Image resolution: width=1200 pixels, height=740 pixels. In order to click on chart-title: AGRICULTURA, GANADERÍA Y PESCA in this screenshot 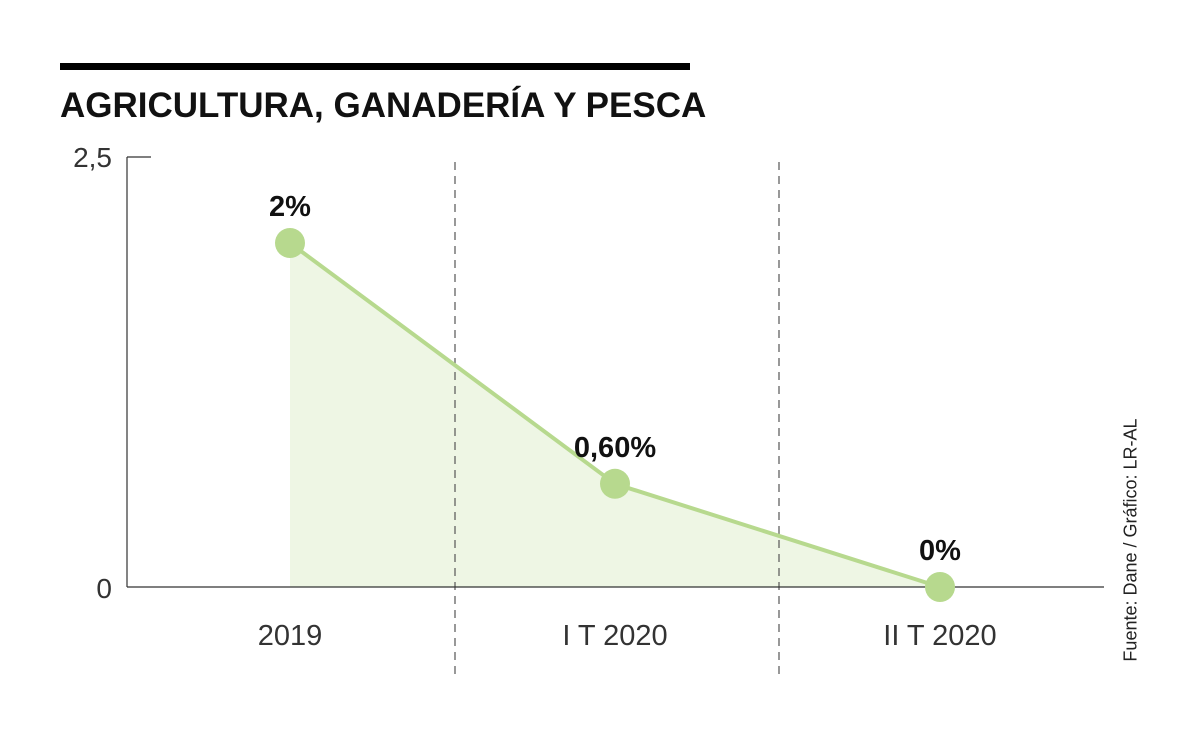, I will do `click(383, 105)`.